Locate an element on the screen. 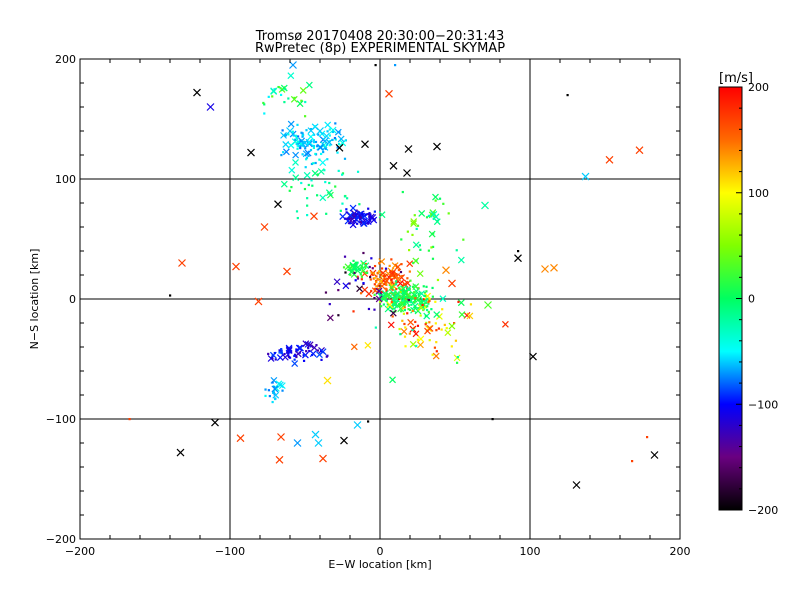 The height and width of the screenshot is (600, 800). y-tick-label: −200 is located at coordinates (61, 539).